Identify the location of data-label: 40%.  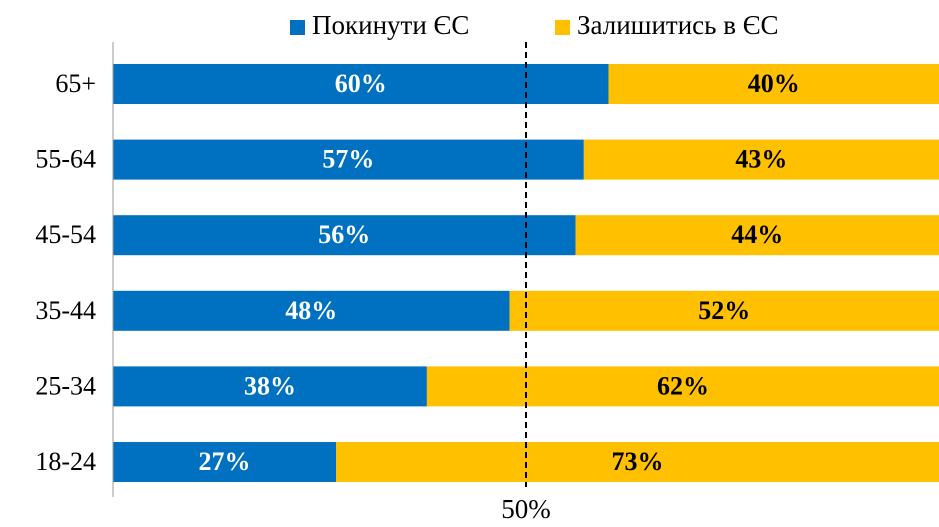
(774, 83).